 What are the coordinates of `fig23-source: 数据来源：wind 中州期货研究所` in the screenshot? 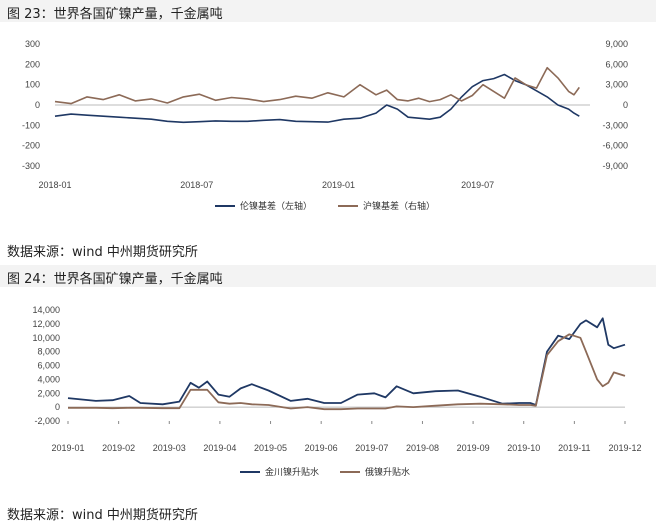 It's located at (102, 252).